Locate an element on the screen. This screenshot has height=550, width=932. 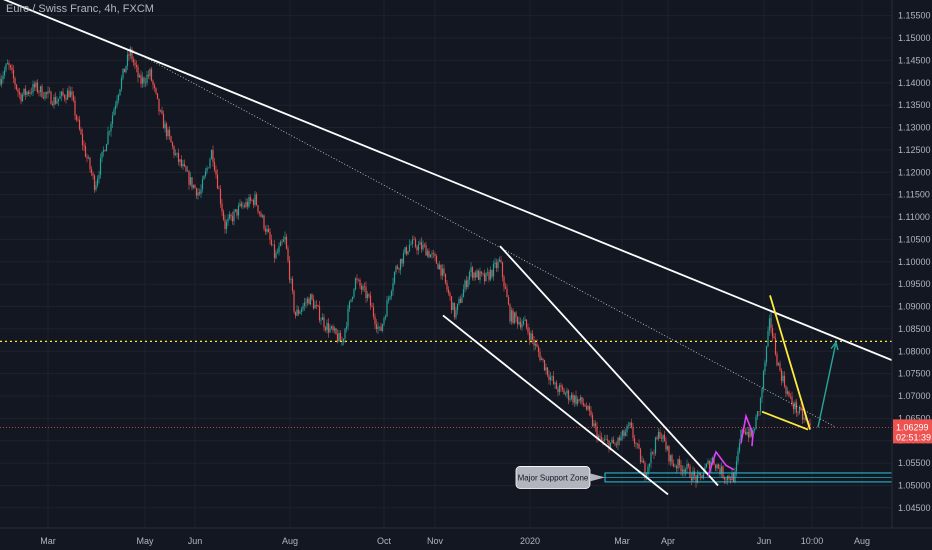
flag-pattern is located at coordinates (747, 430).